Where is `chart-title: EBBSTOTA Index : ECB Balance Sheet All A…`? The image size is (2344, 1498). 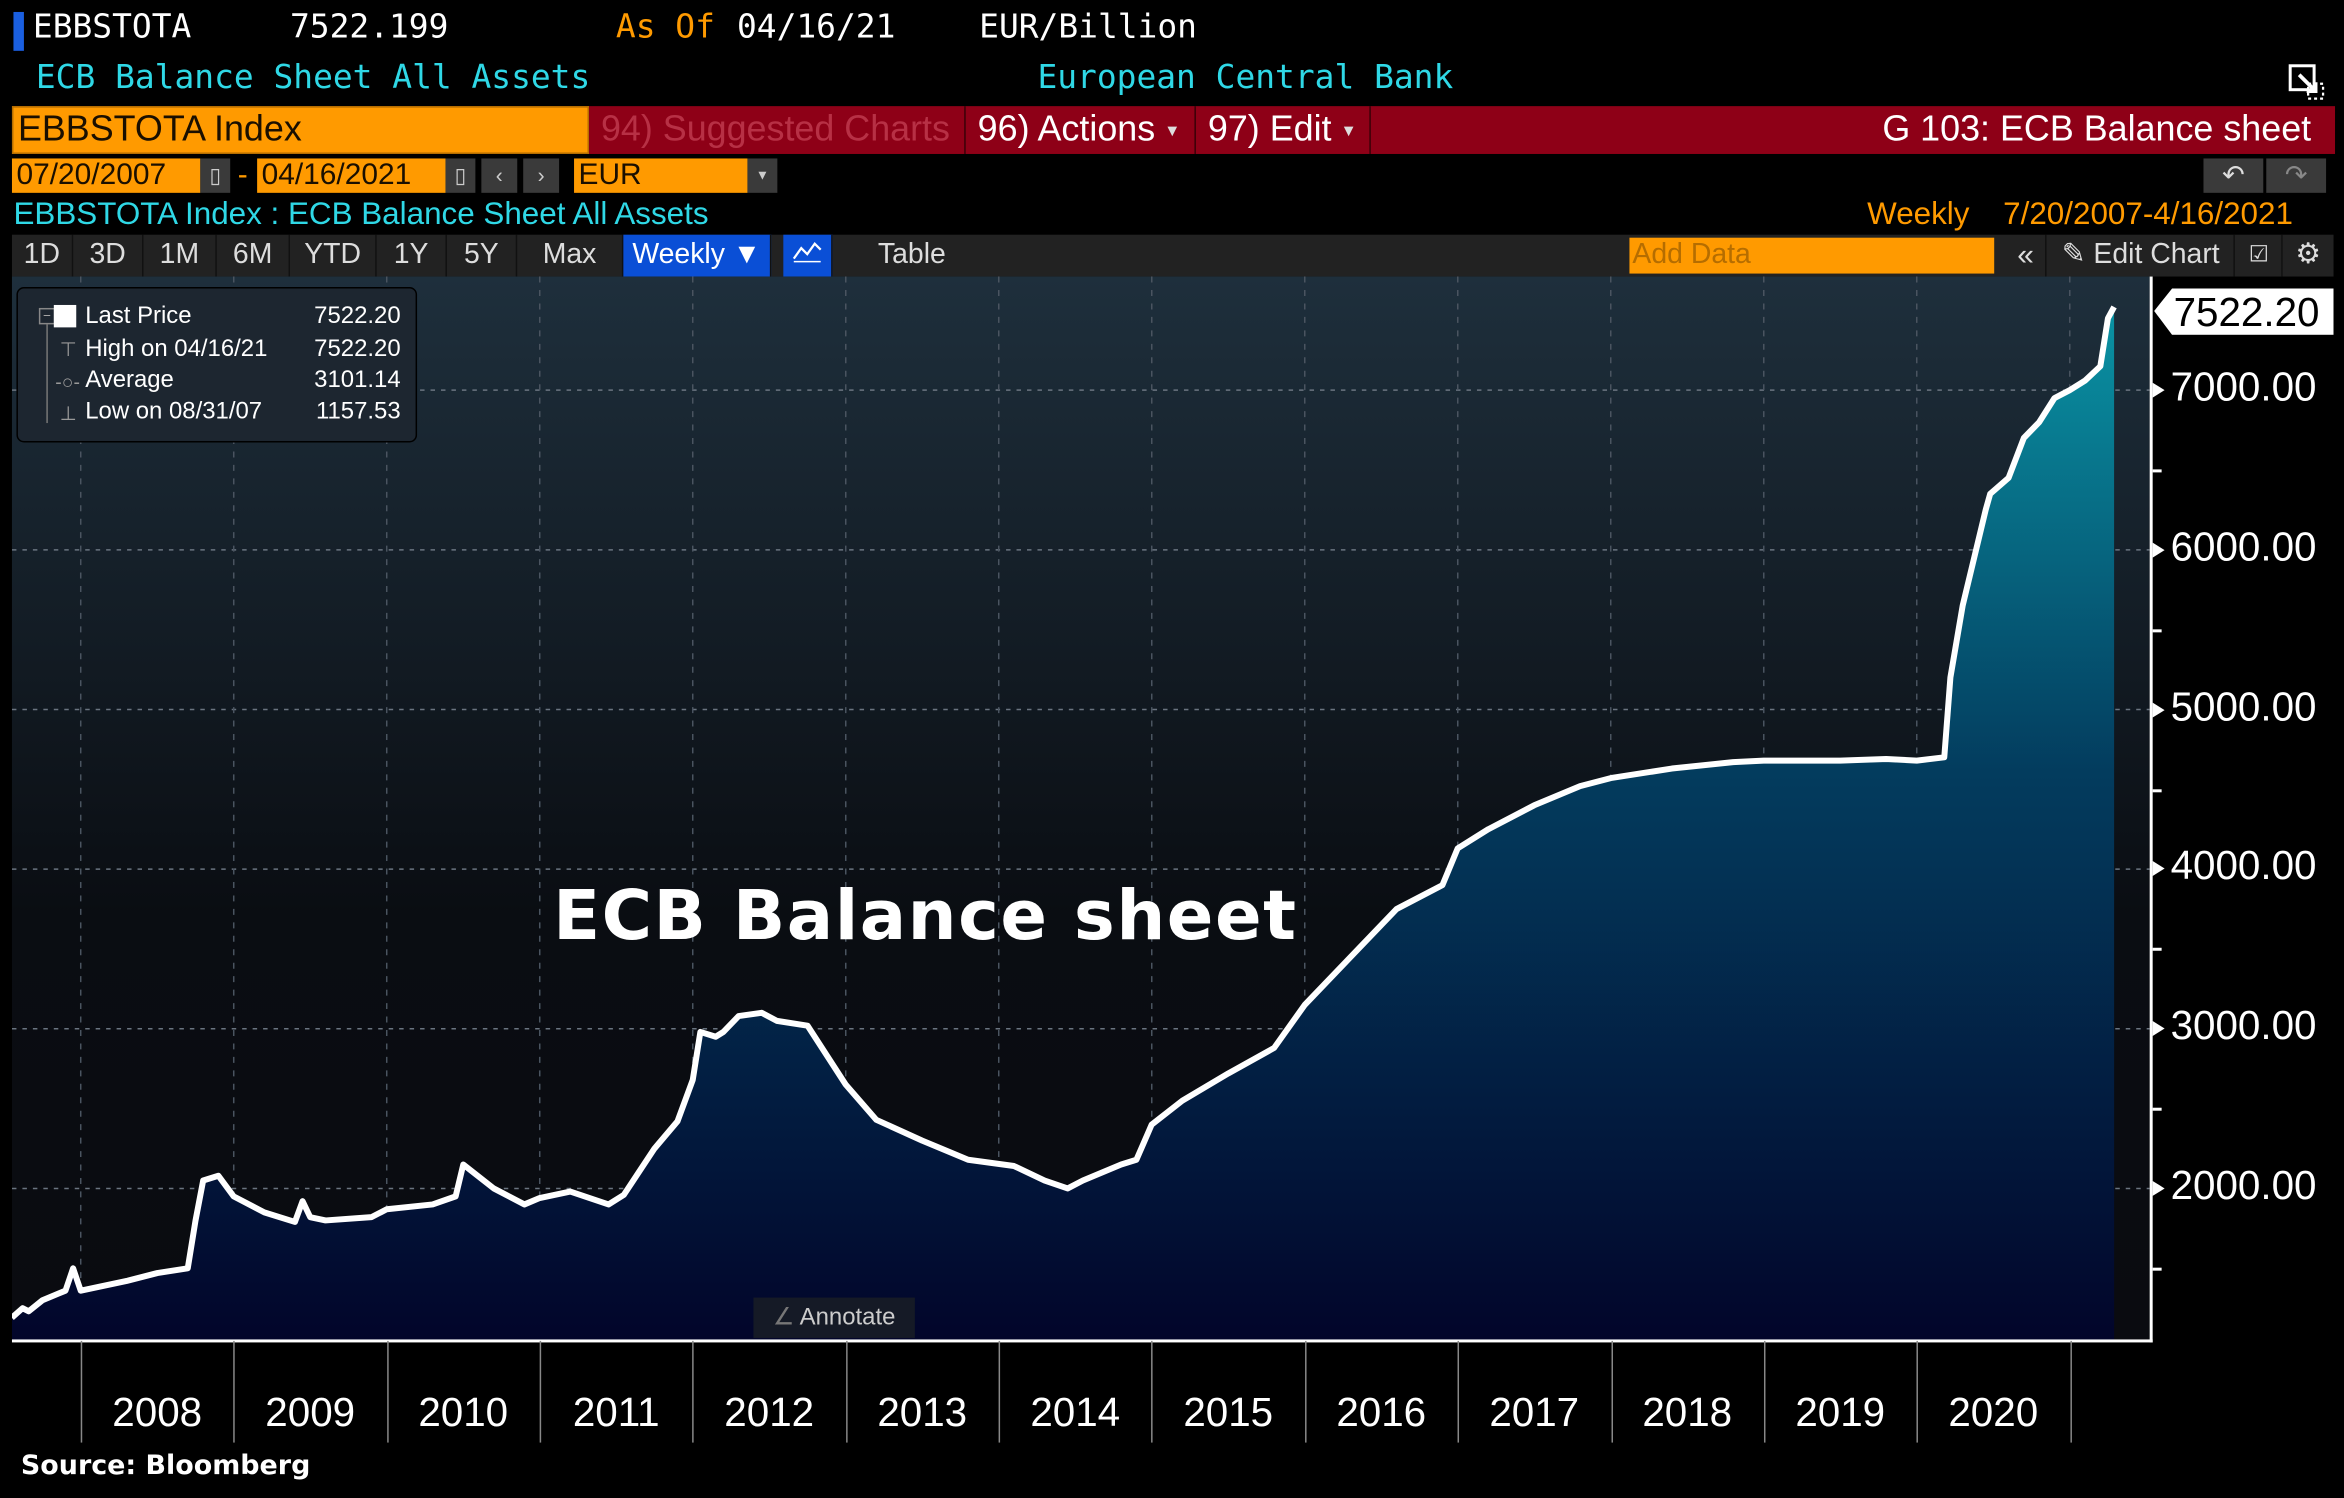 chart-title: EBBSTOTA Index : ECB Balance Sheet All A… is located at coordinates (361, 214).